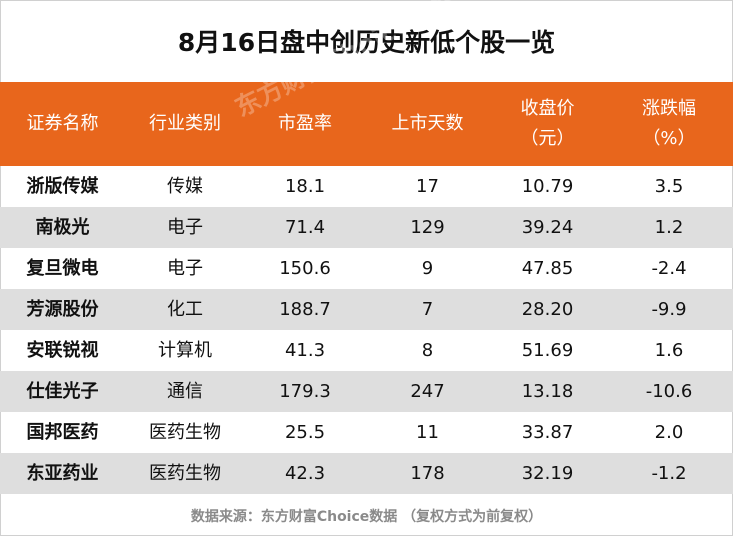 Image resolution: width=733 pixels, height=536 pixels. I want to click on table-row: 东亚药业 医药生物 42.3 178 32.19 -1.2, so click(366, 473).